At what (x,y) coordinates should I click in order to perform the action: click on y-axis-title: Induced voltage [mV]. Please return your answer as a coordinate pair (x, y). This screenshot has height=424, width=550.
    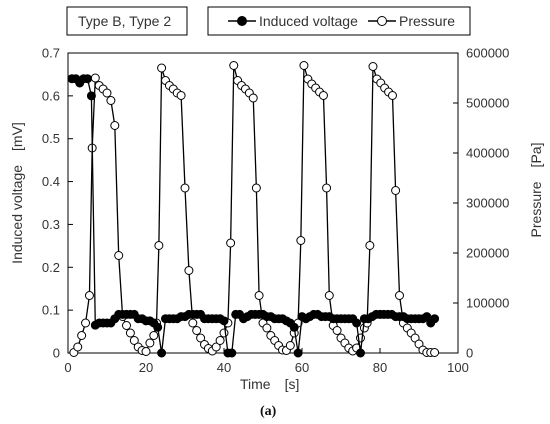
    Looking at the image, I should click on (17, 193).